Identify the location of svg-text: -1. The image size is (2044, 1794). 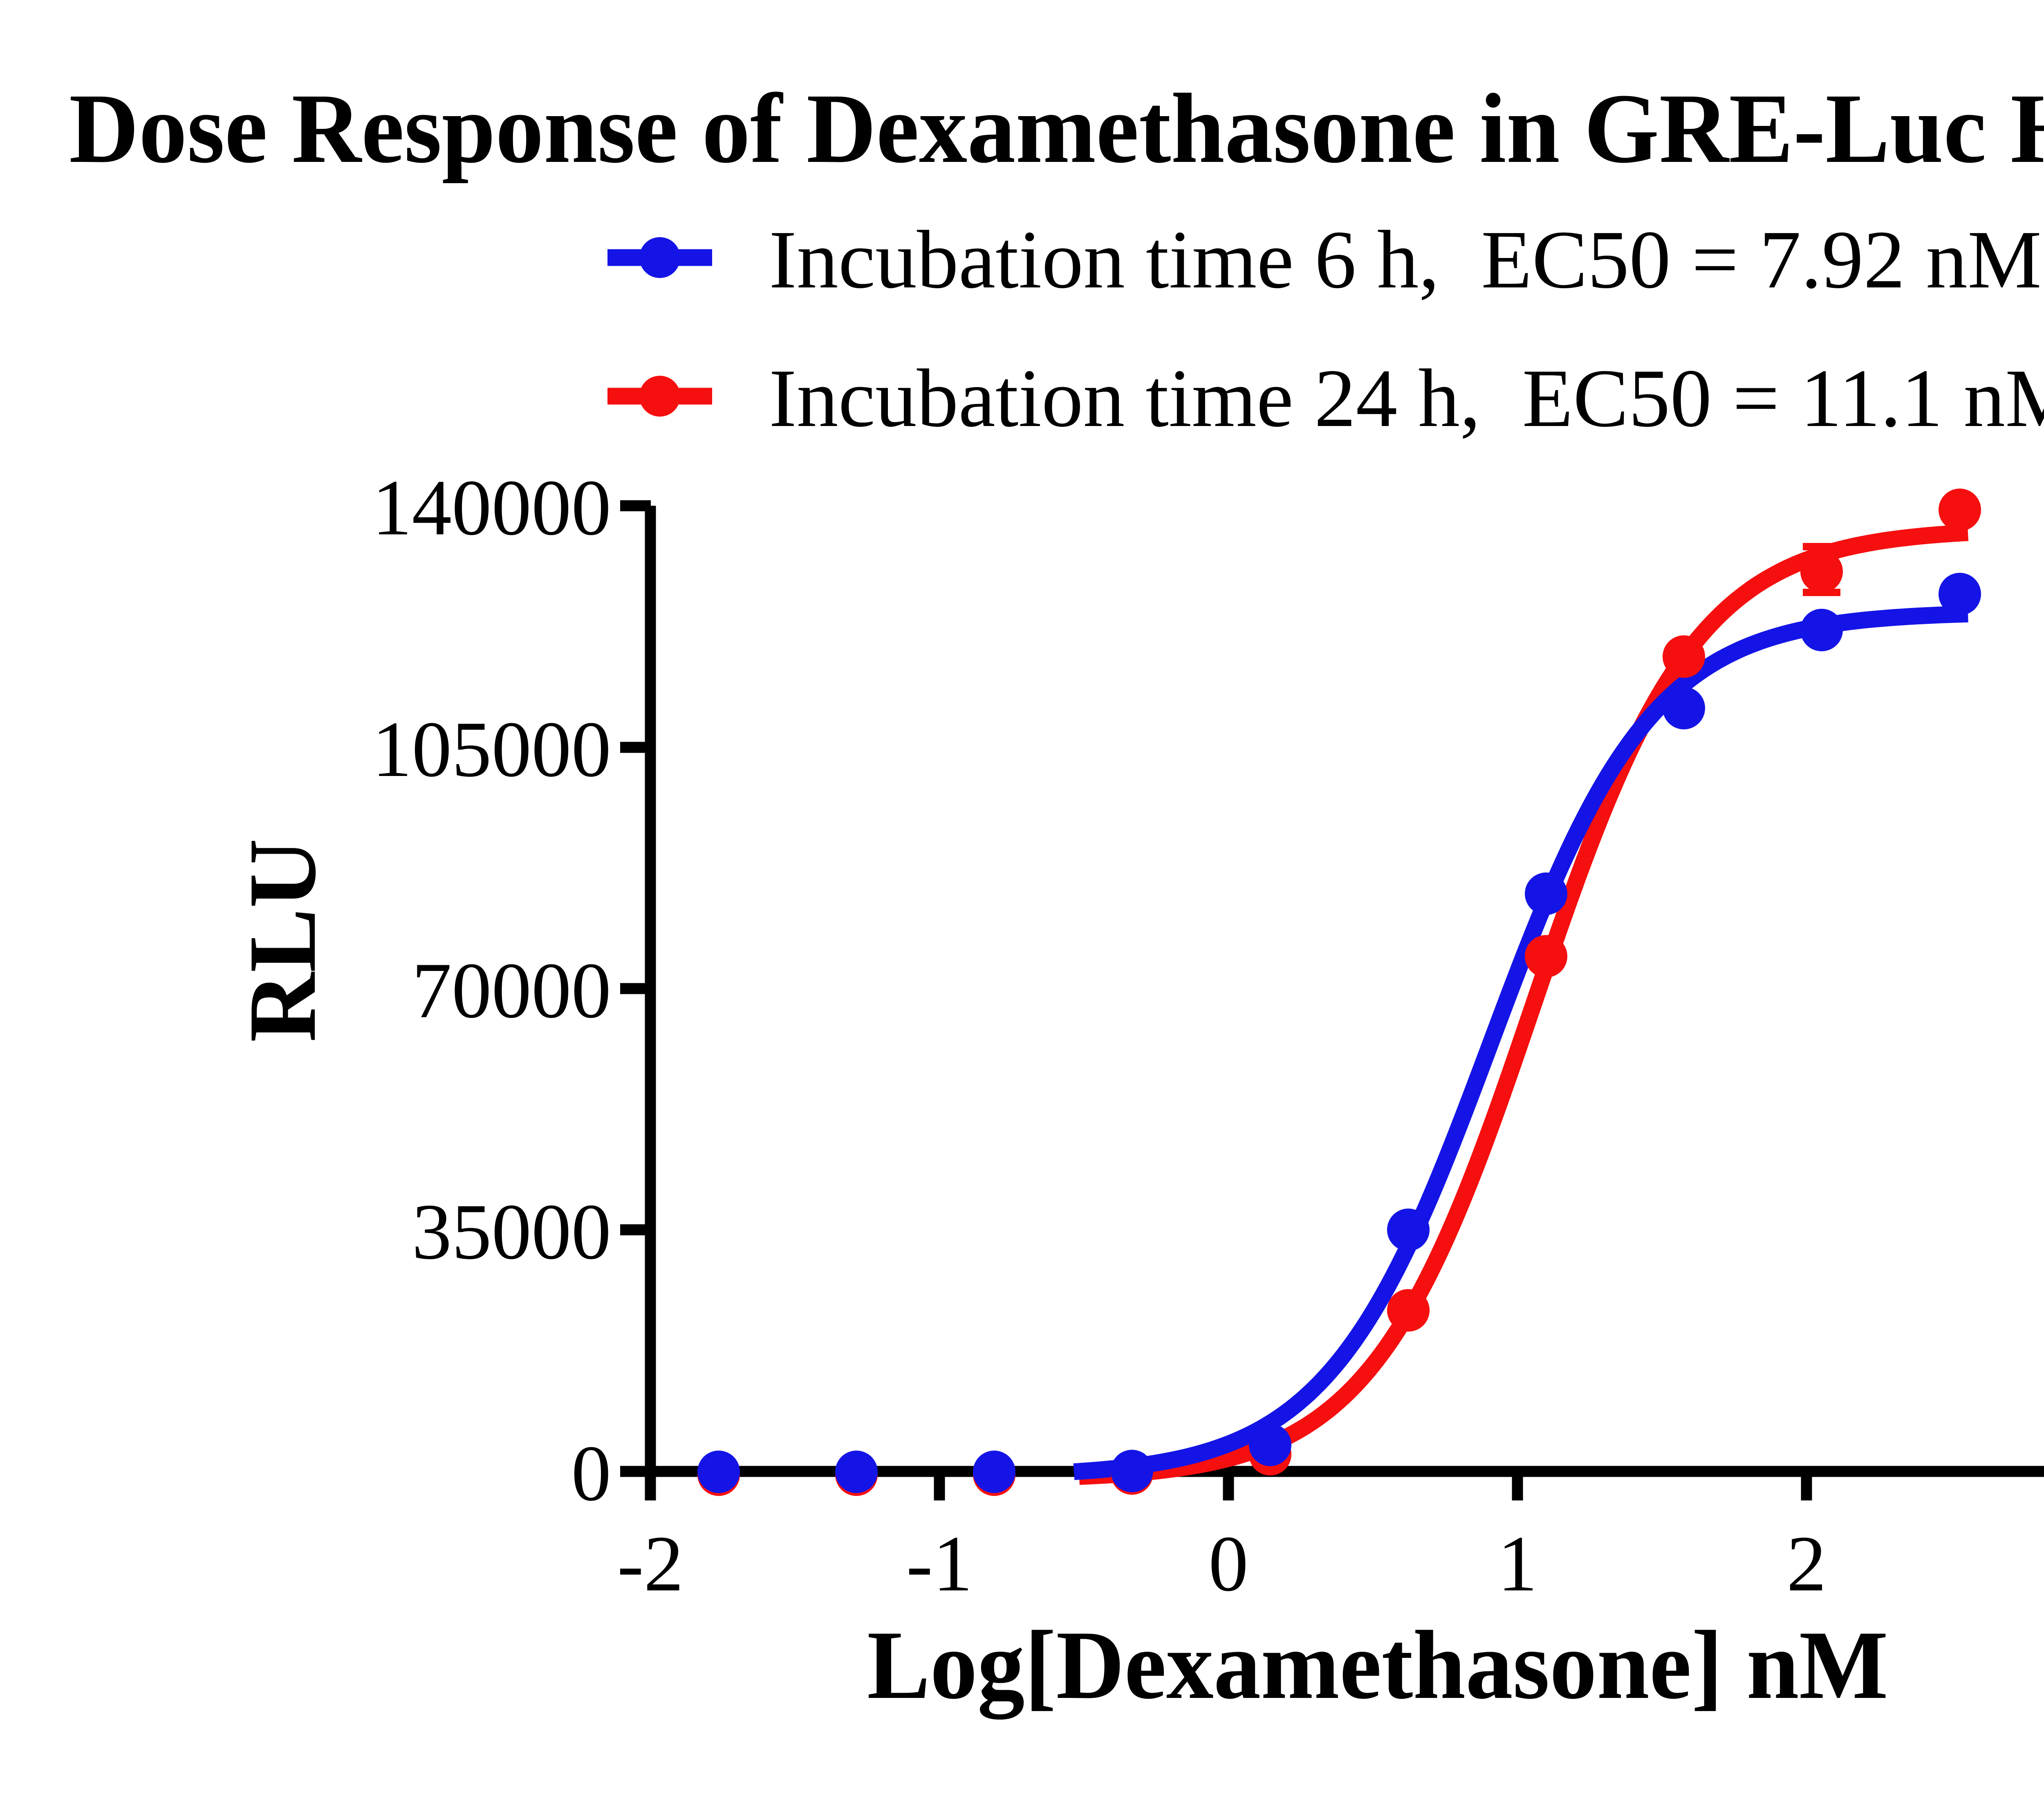
(939, 1564).